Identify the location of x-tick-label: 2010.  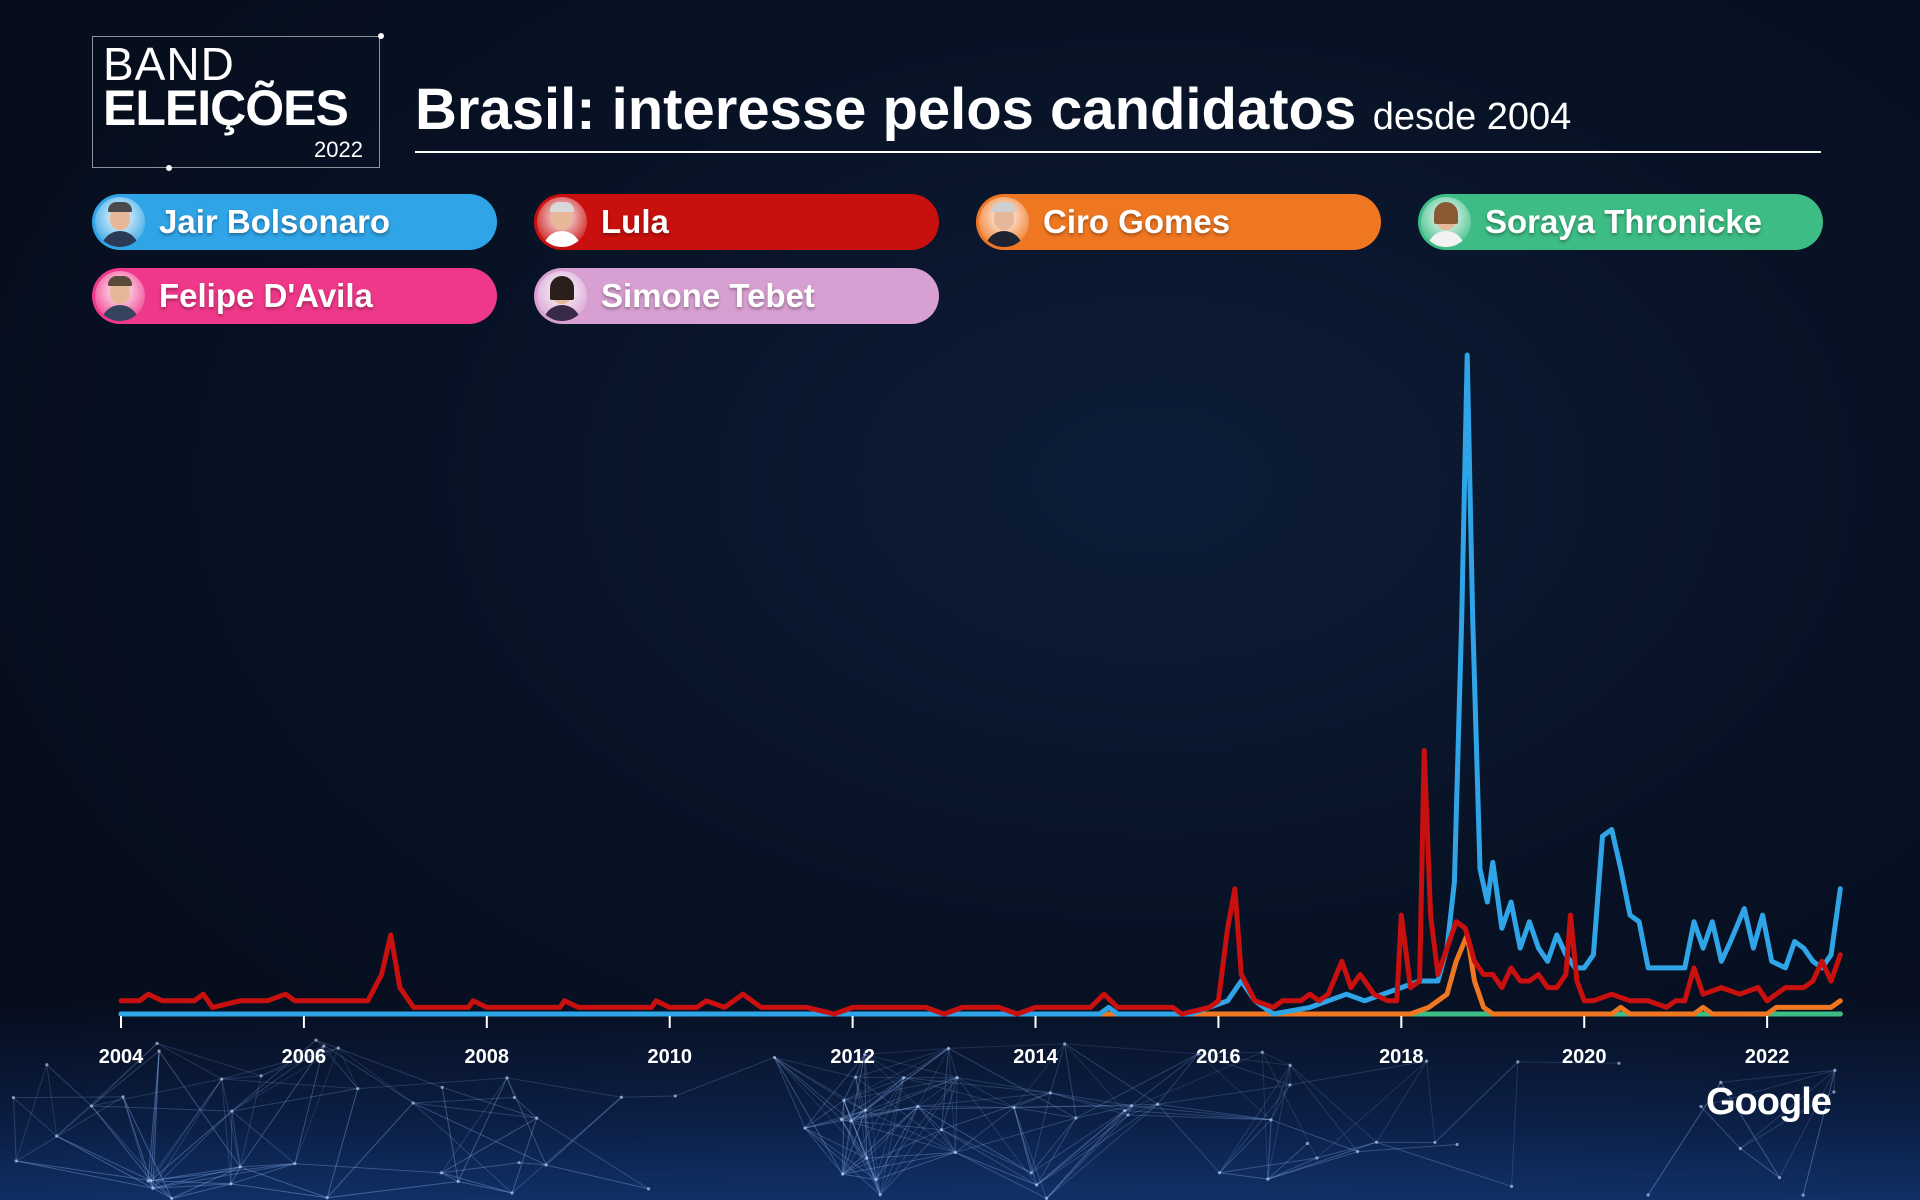
(669, 1057).